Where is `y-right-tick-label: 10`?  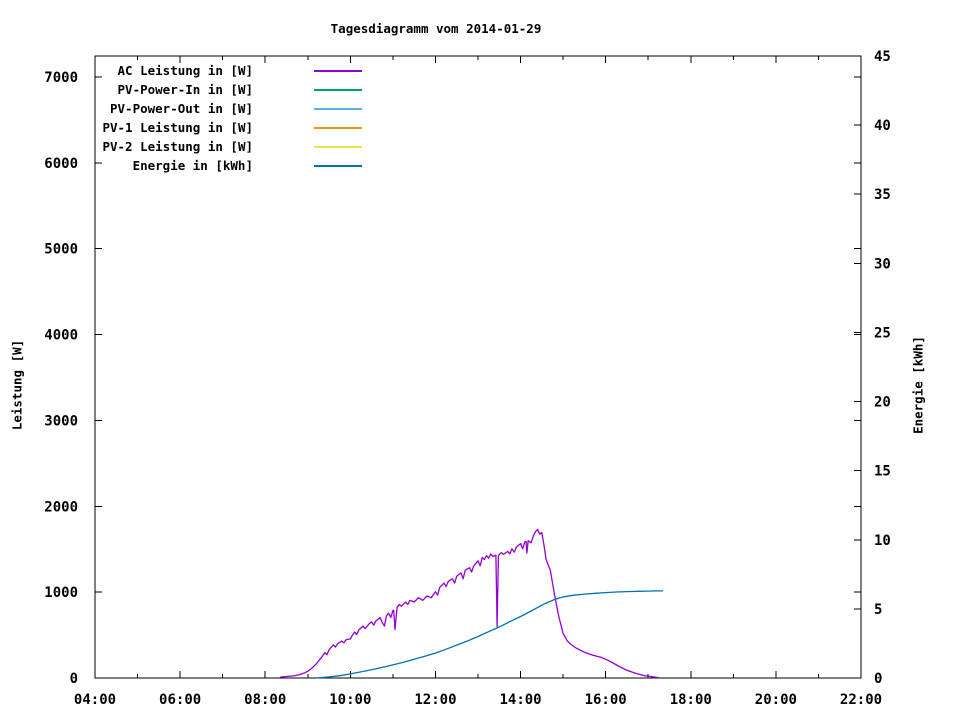
y-right-tick-label: 10 is located at coordinates (882, 541).